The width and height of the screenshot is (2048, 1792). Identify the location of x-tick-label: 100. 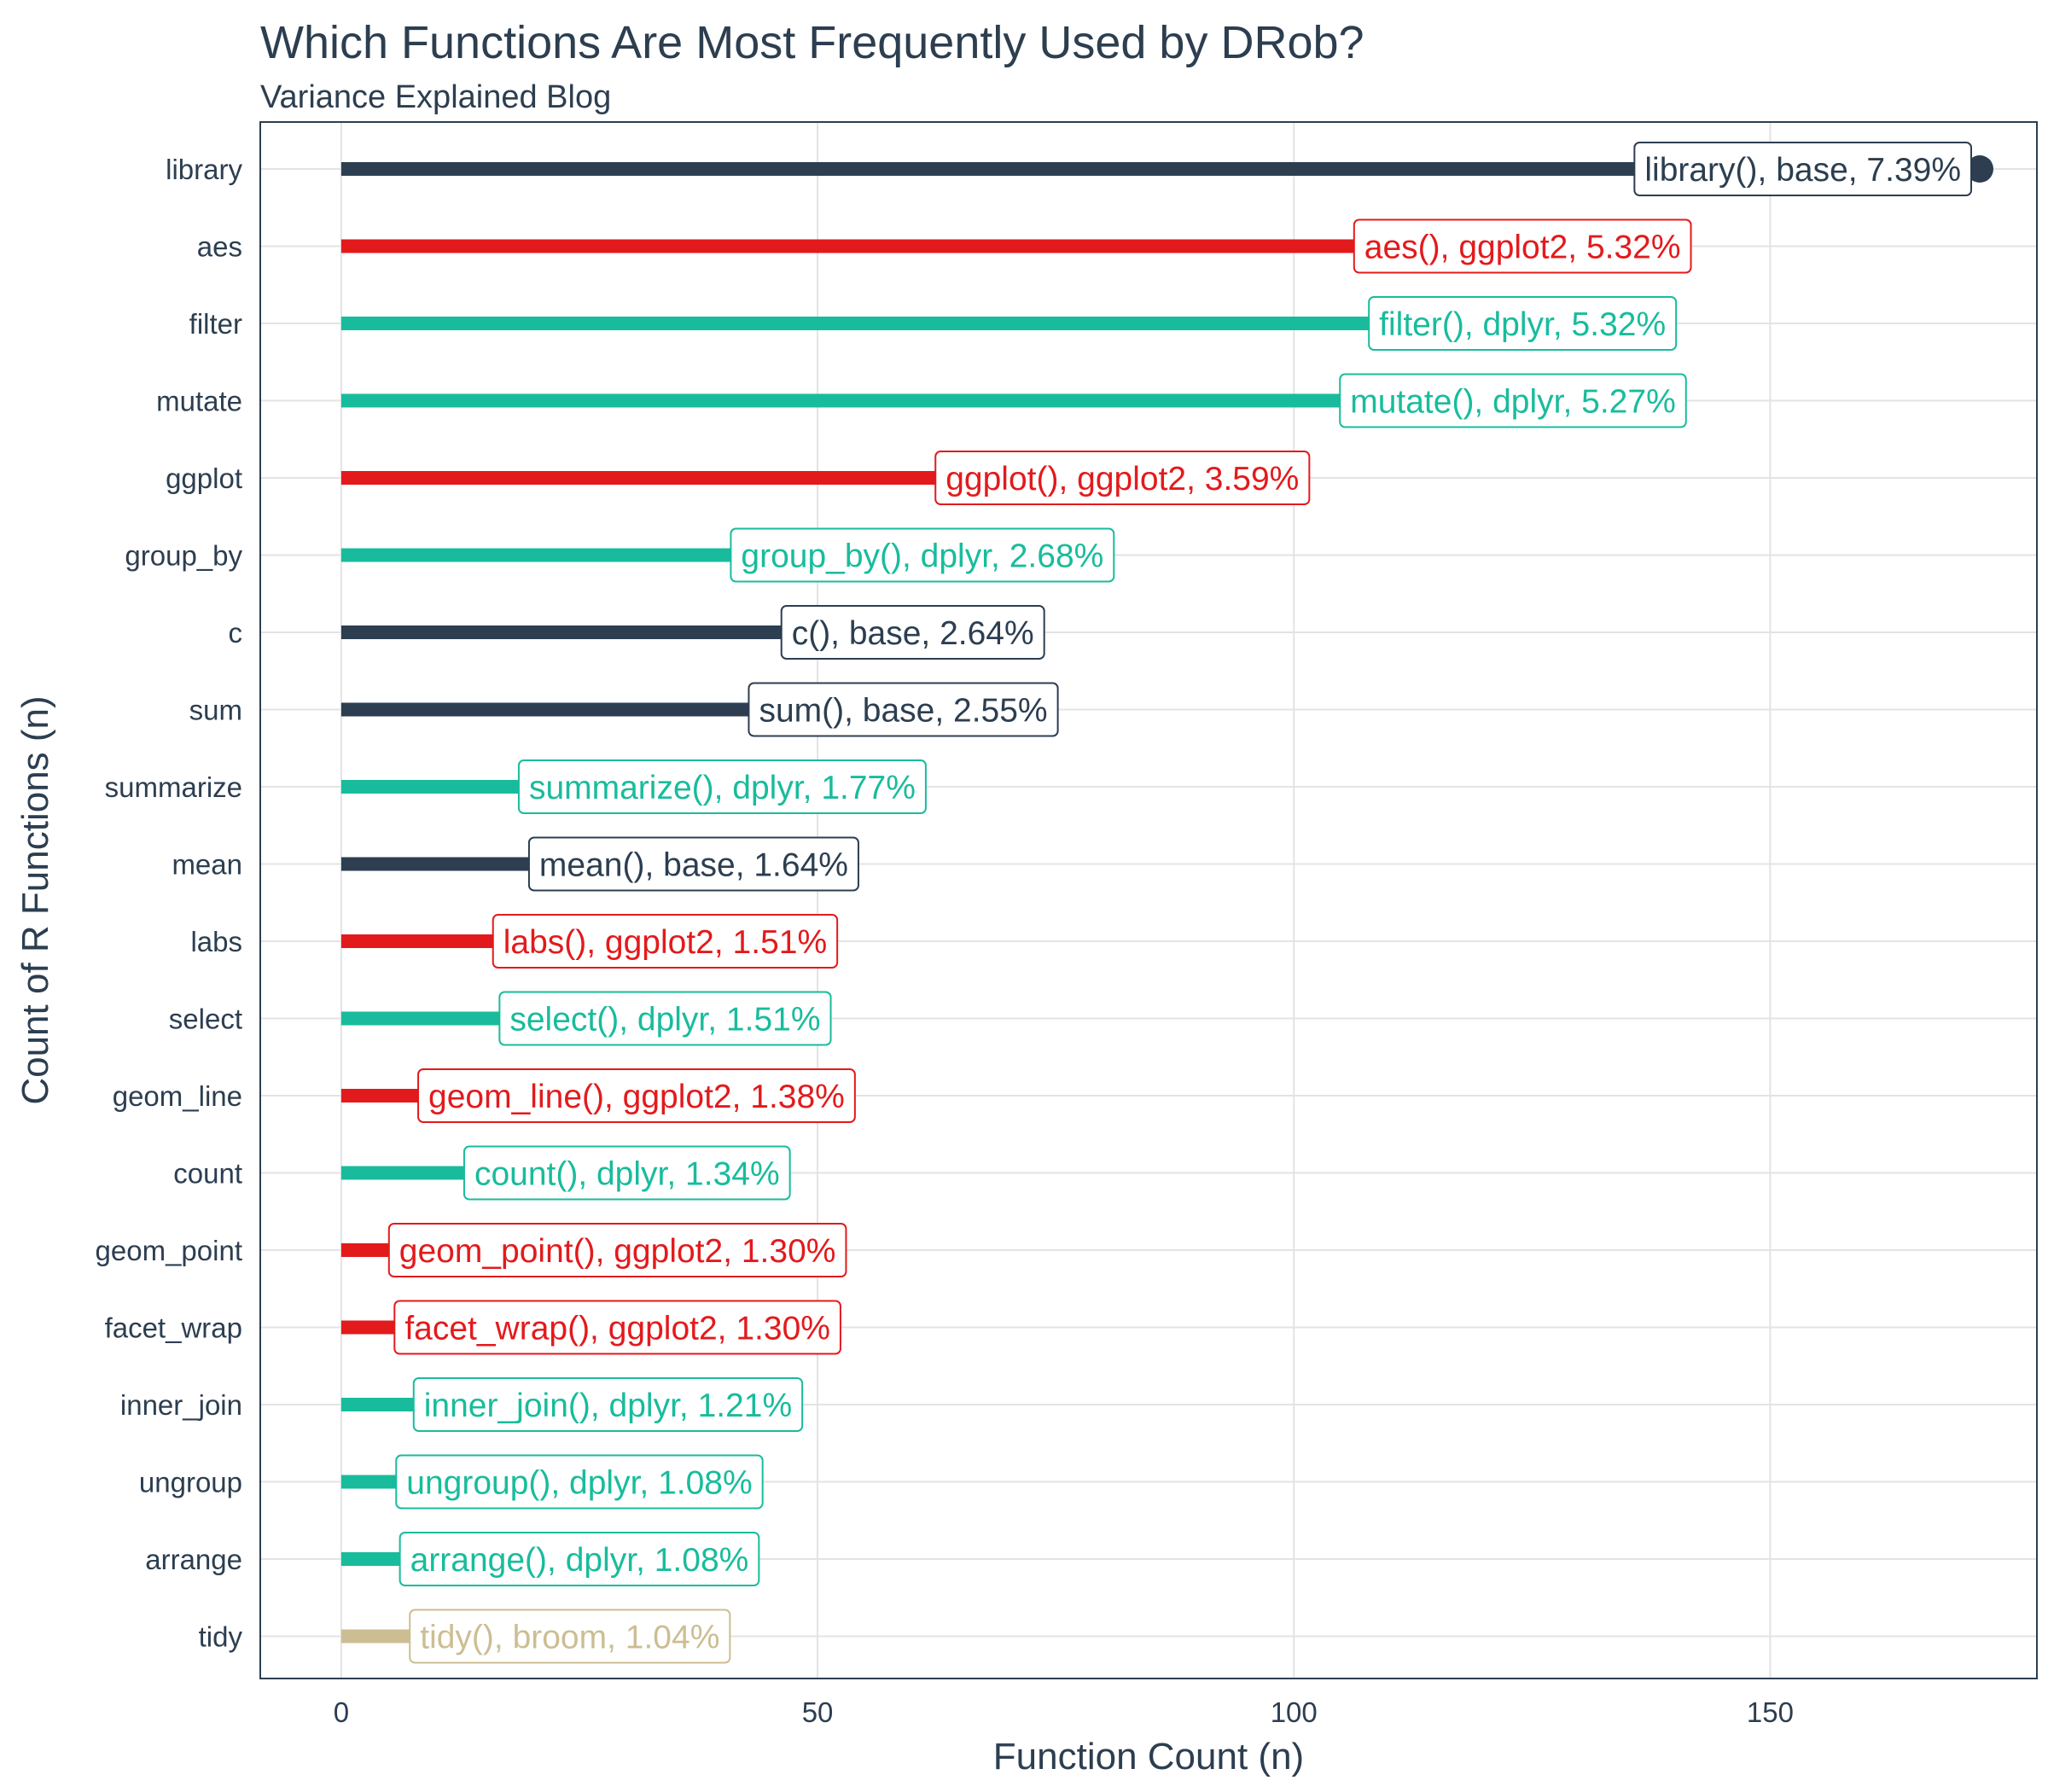
(1294, 1712).